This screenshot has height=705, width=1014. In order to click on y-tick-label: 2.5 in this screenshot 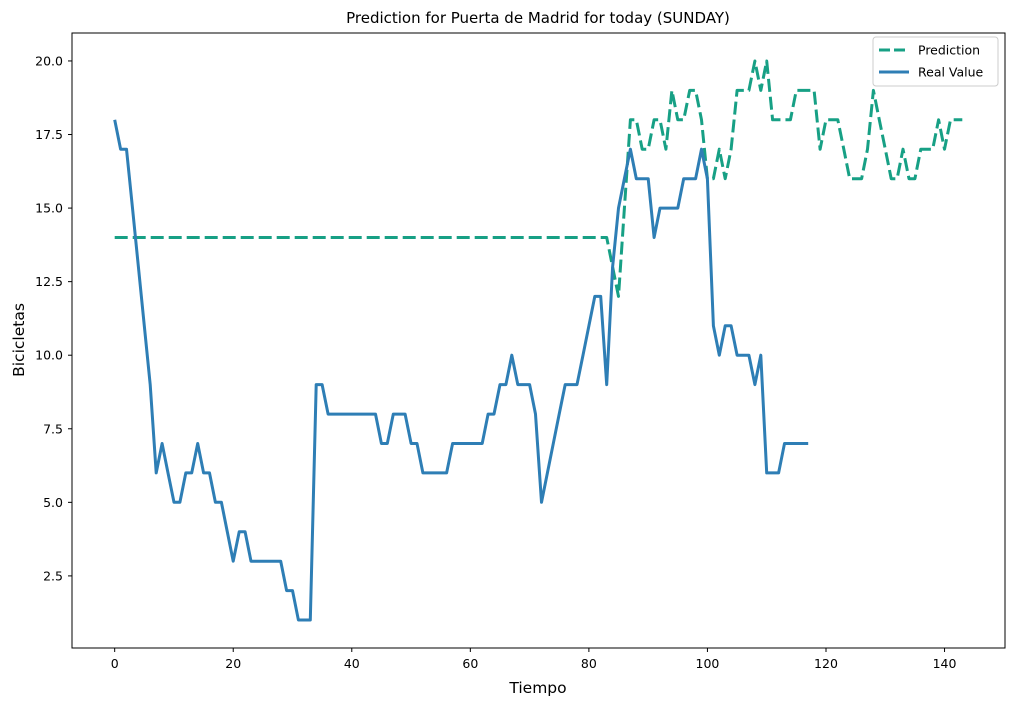, I will do `click(53, 575)`.